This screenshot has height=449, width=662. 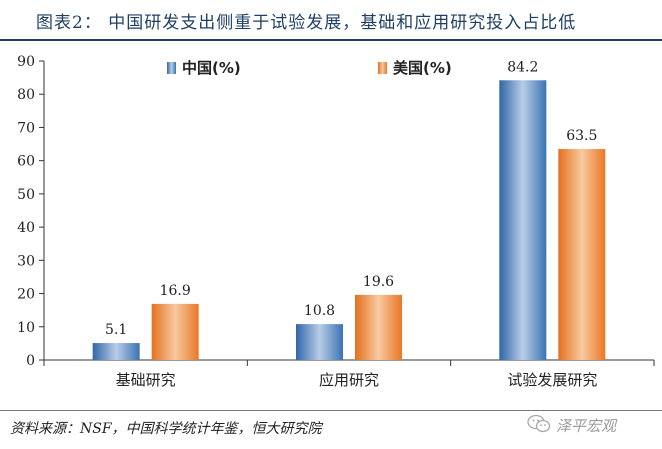 What do you see at coordinates (378, 282) in the screenshot?
I see `data-label: 19.6` at bounding box center [378, 282].